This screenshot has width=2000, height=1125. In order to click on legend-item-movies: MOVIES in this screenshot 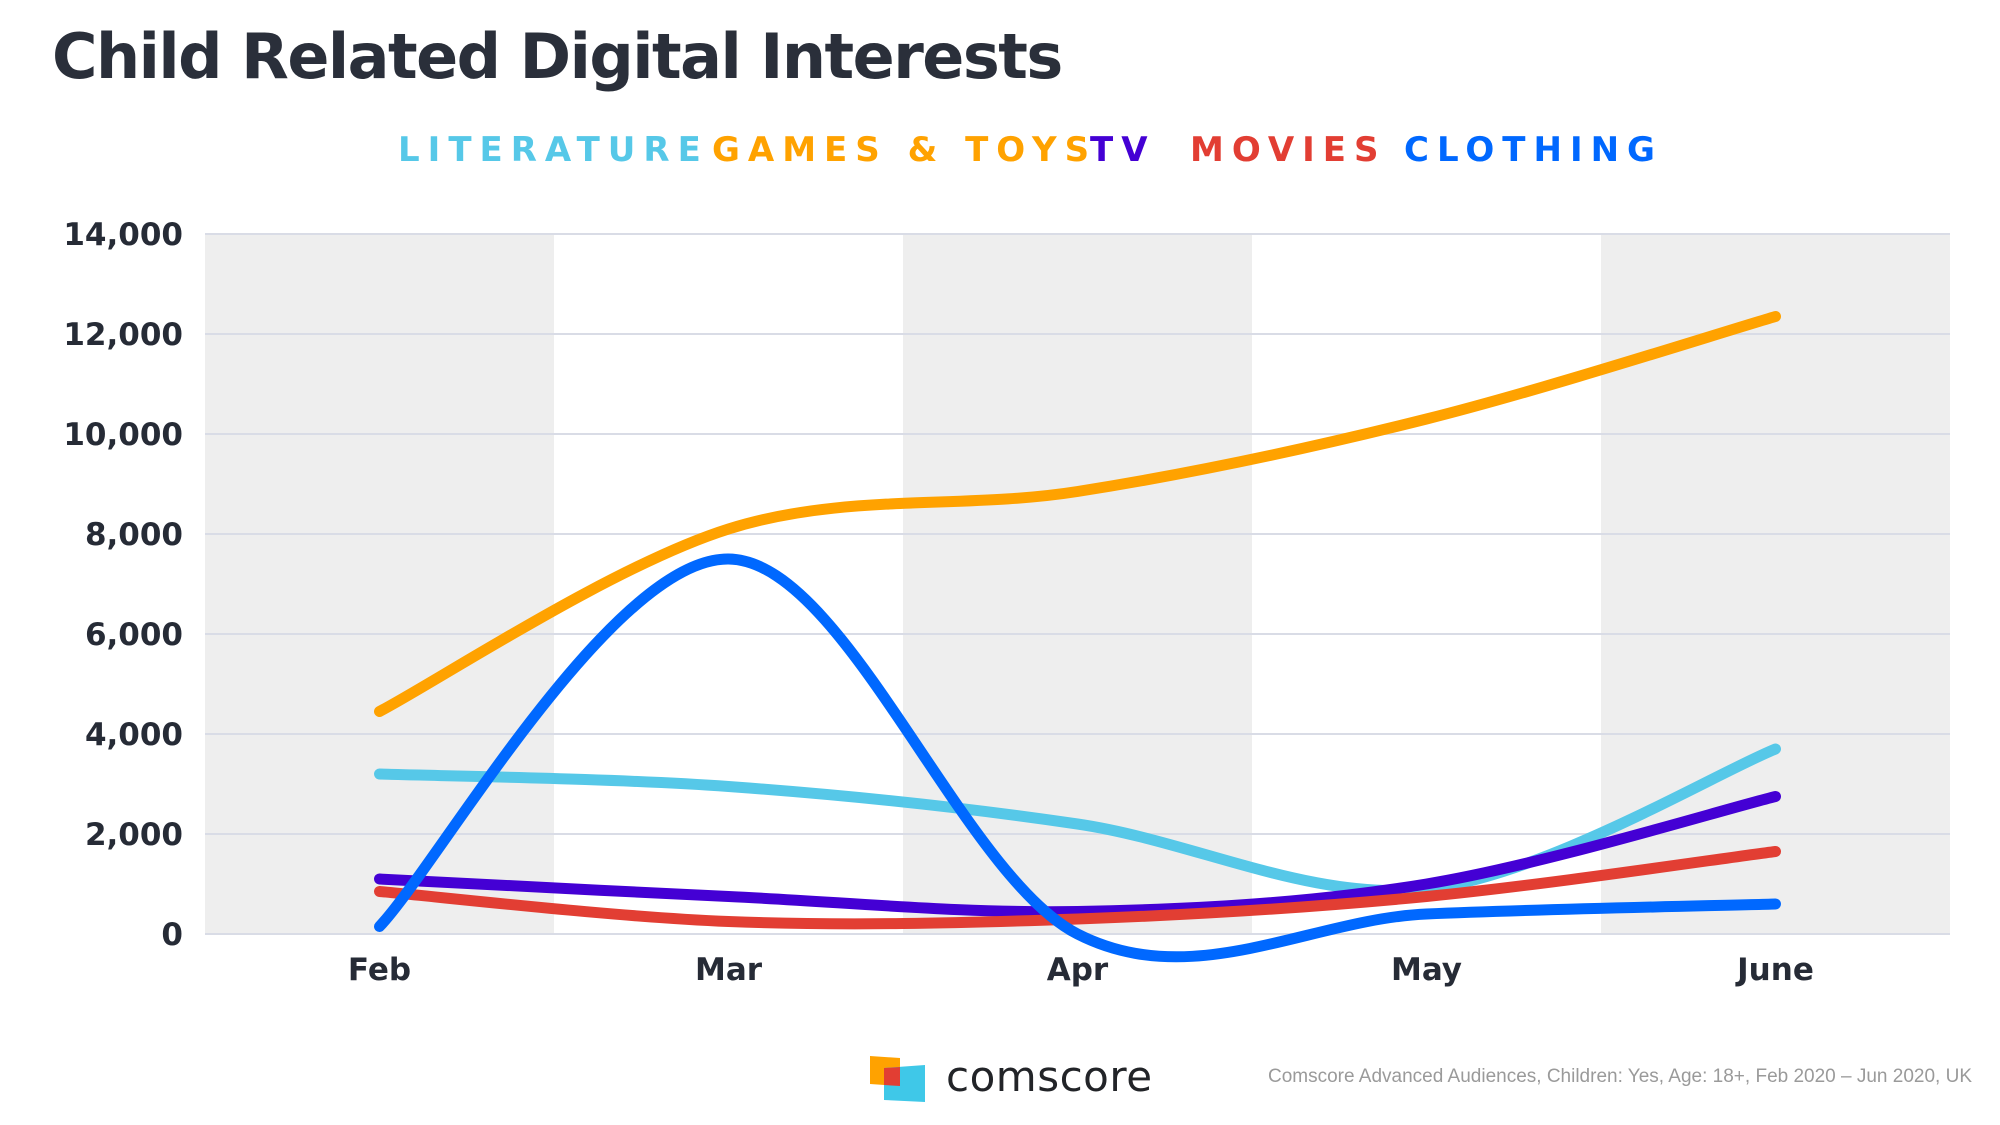, I will do `click(1288, 150)`.